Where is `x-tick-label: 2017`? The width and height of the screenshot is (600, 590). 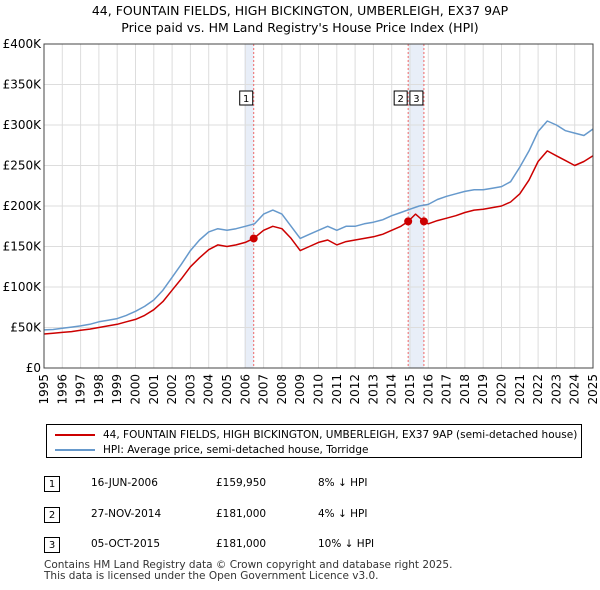 x-tick-label: 2017 is located at coordinates (447, 389).